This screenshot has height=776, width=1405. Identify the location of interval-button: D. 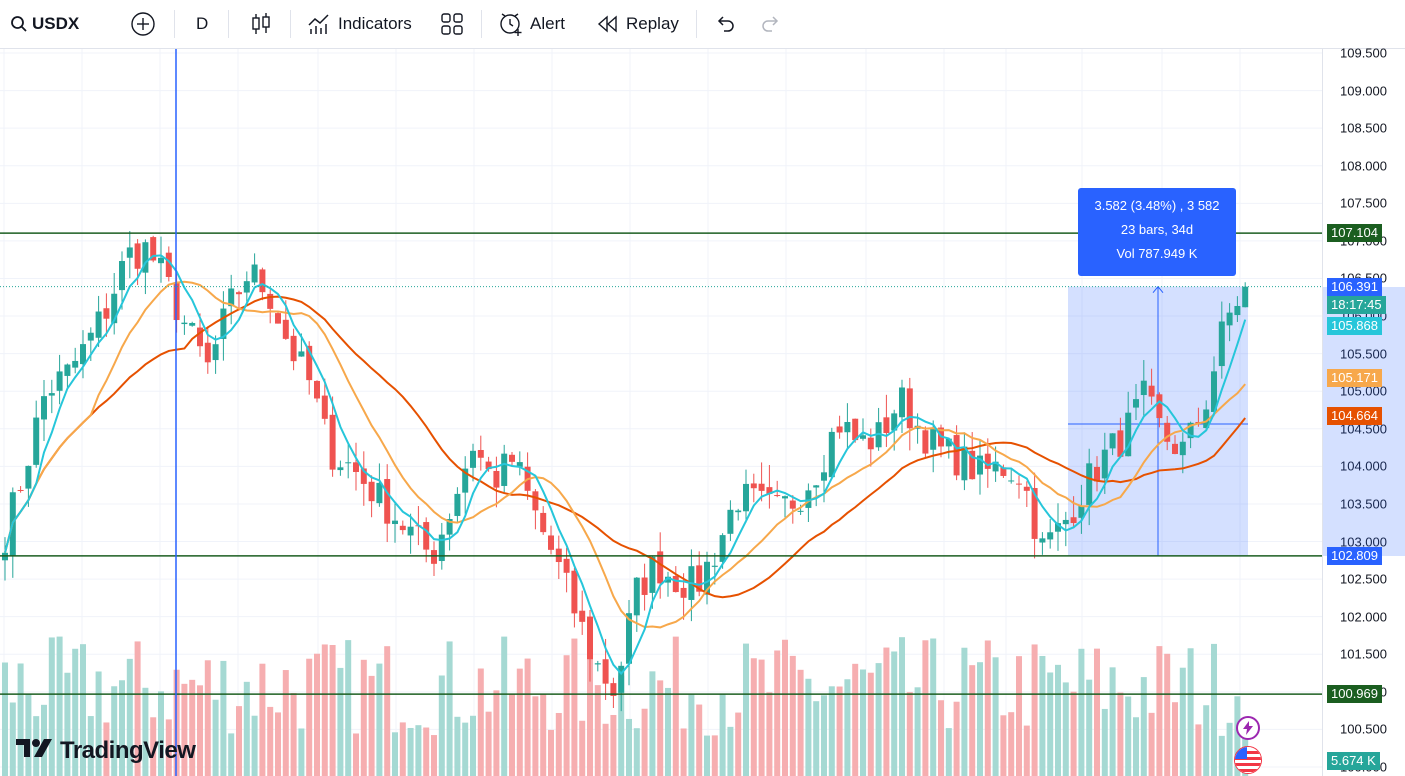
(202, 24).